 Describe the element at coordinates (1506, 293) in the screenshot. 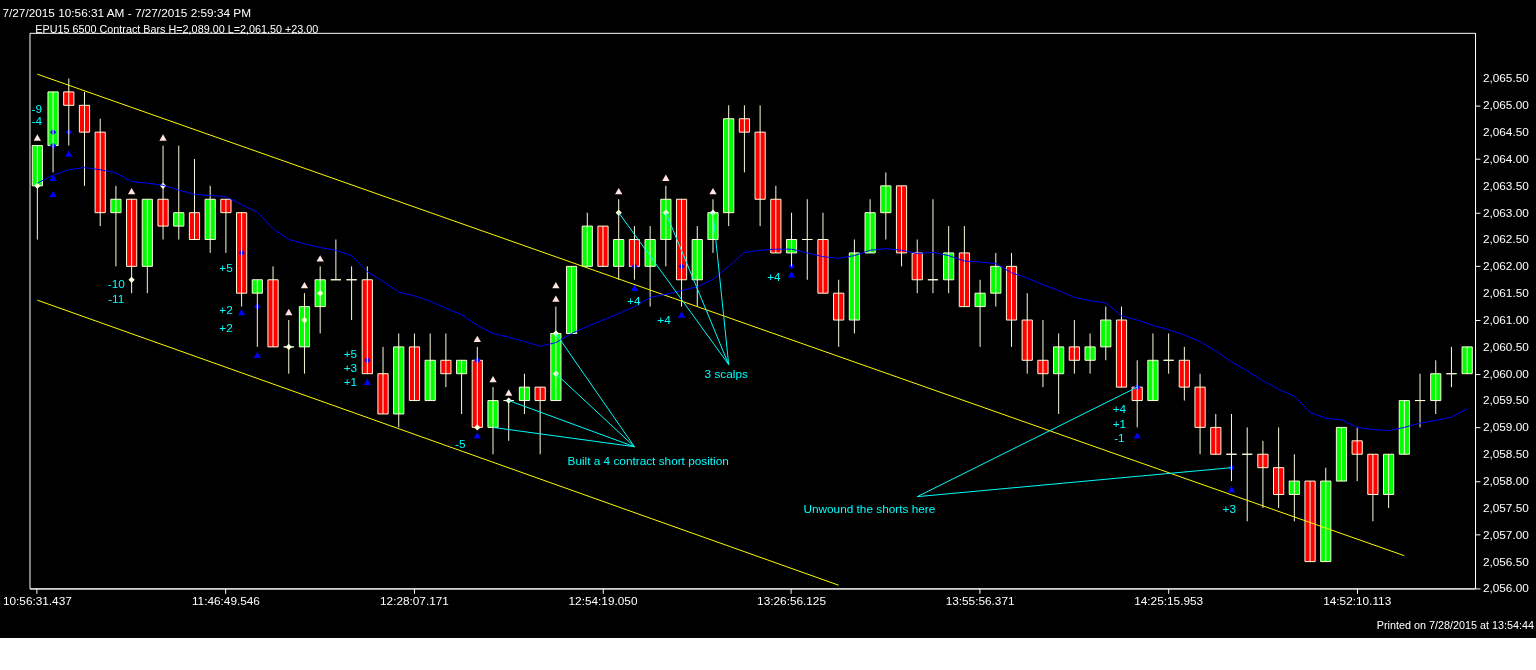

I see `y-tick-label: 2,061.50` at that location.